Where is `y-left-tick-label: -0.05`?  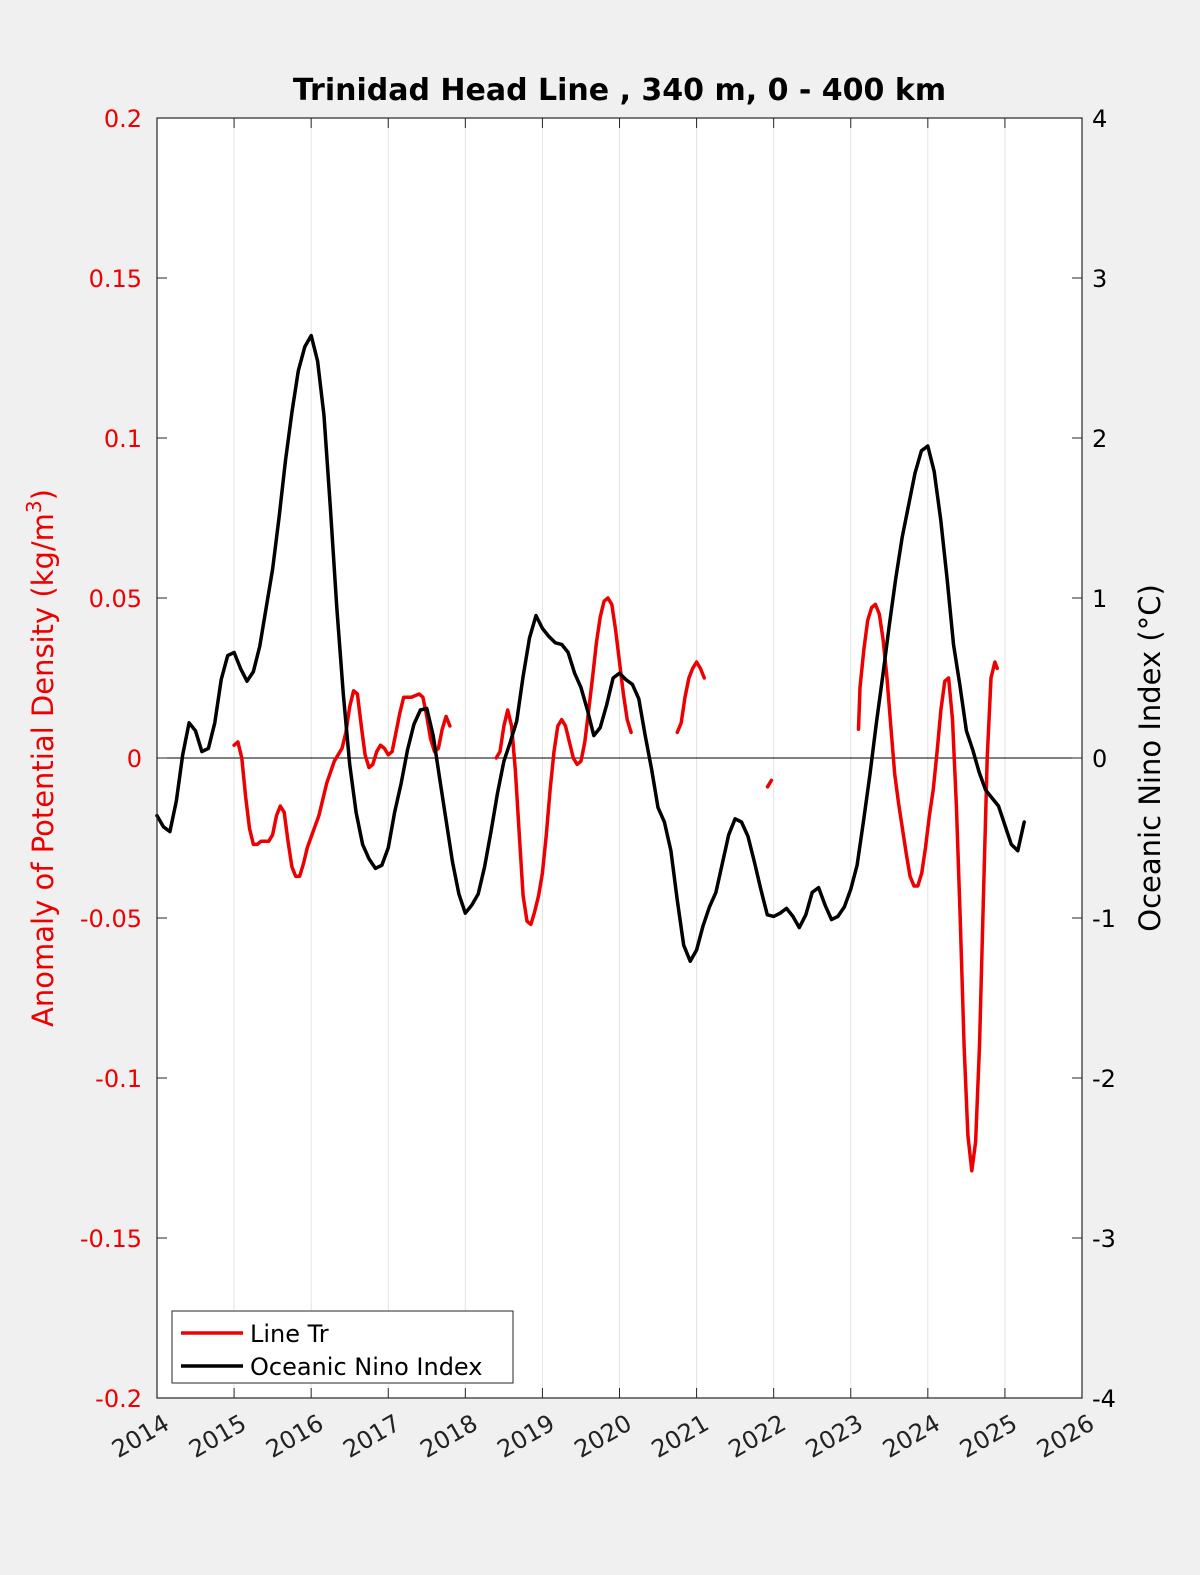 y-left-tick-label: -0.05 is located at coordinates (111, 919).